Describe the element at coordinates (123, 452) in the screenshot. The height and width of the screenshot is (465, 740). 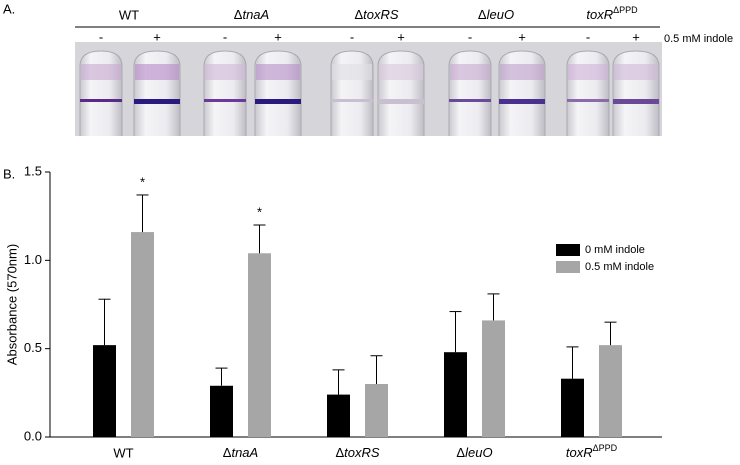
I see `x-tick-label: WT` at that location.